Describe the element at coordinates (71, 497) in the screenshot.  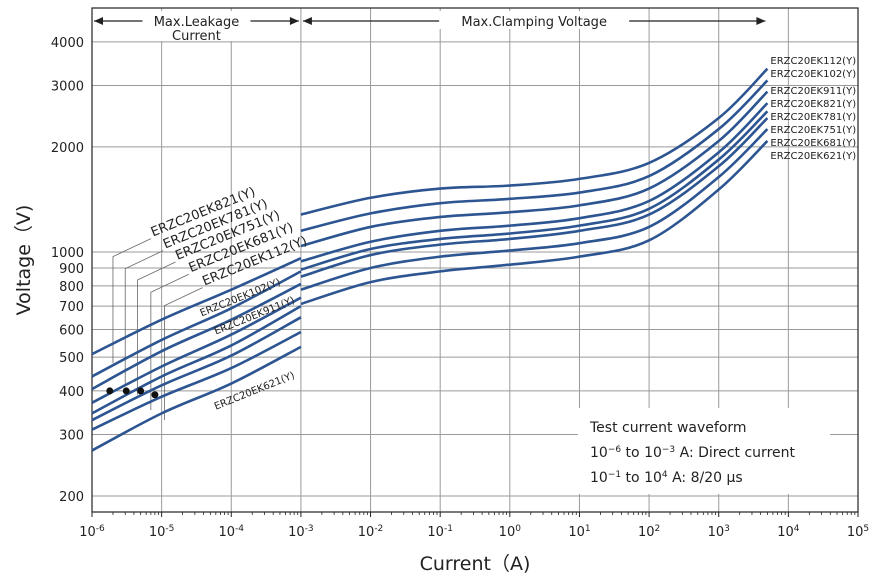
I see `y-tick-label: 200` at that location.